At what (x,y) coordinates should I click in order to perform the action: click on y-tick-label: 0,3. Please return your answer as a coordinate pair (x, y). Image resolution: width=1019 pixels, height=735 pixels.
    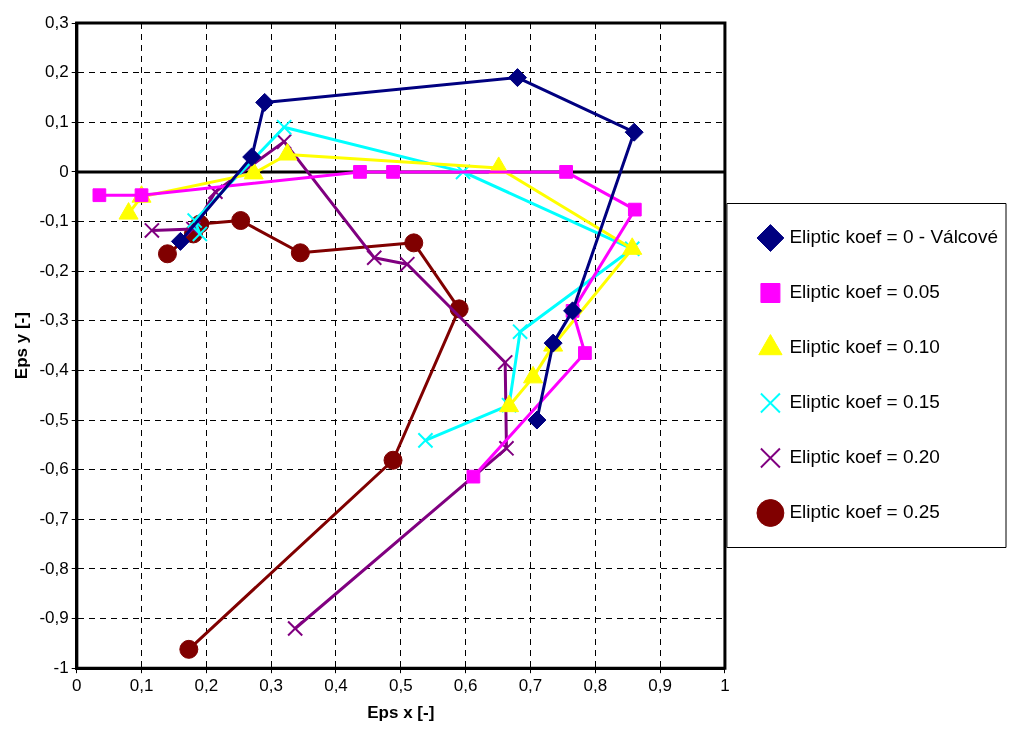
    Looking at the image, I should click on (57, 22).